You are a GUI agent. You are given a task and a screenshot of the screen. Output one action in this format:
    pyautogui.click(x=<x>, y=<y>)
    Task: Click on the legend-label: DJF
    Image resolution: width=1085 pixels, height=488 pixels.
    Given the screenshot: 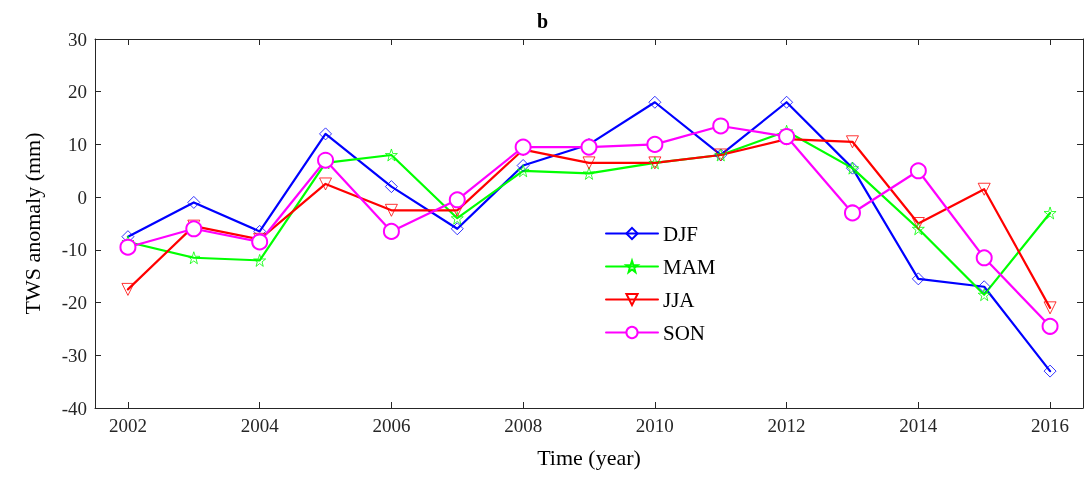 What is the action you would take?
    pyautogui.click(x=681, y=233)
    